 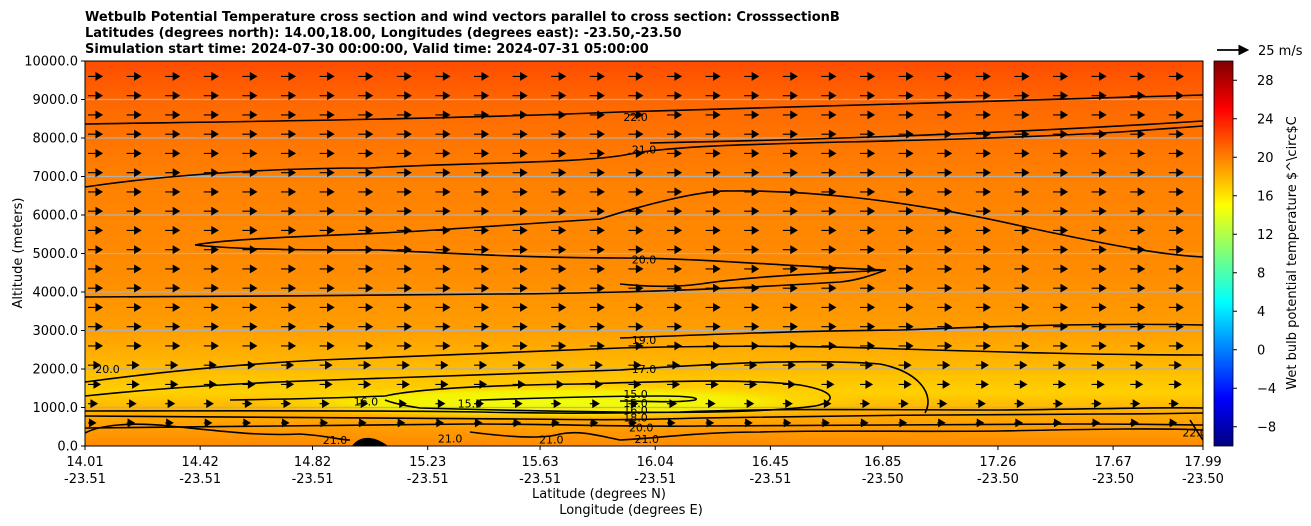 I want to click on contour-label: 21.0, so click(x=450, y=438).